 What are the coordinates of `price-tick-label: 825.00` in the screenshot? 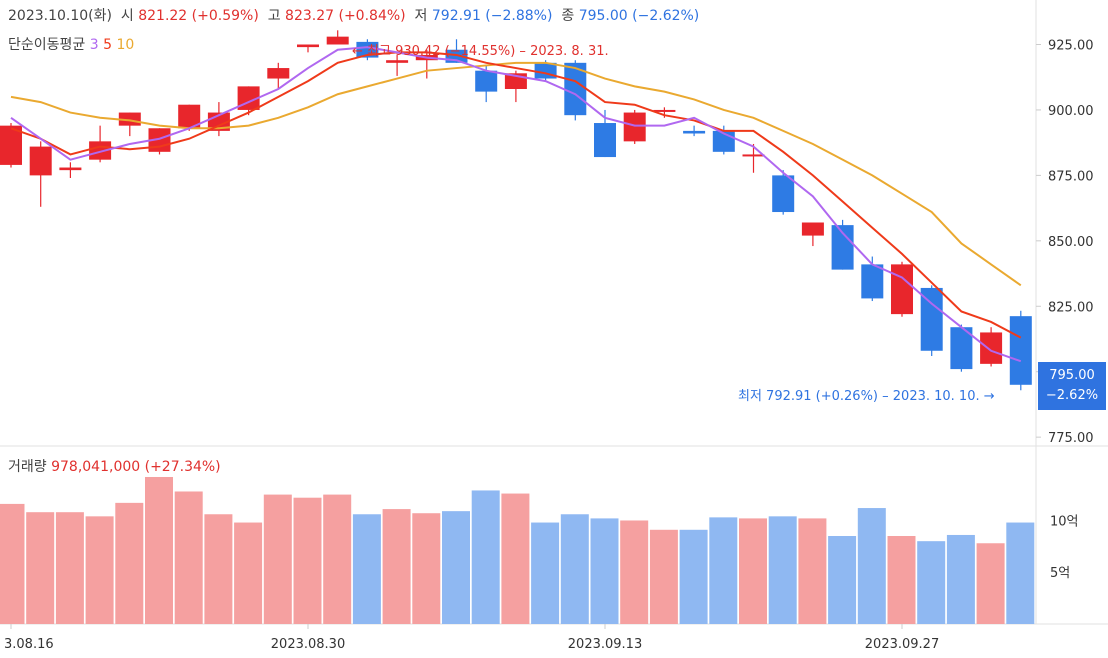 It's located at (1071, 307).